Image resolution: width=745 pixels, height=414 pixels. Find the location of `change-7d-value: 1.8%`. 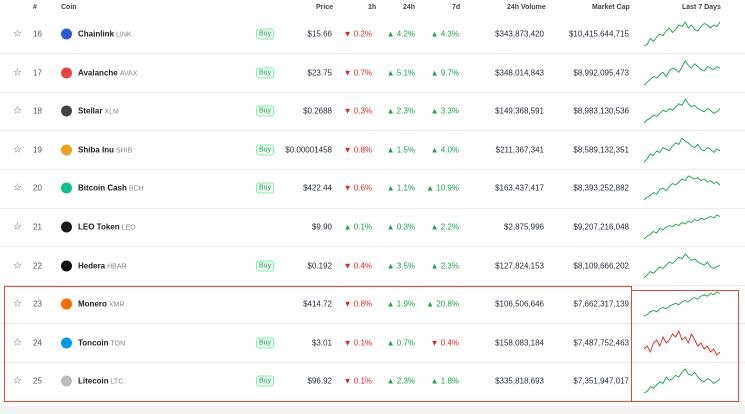

change-7d-value: 1.8% is located at coordinates (449, 381).